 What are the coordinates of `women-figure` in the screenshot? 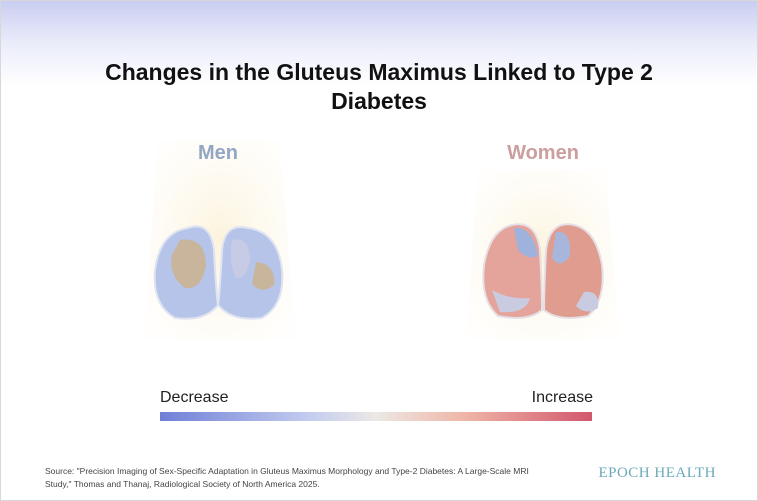 It's located at (543, 255).